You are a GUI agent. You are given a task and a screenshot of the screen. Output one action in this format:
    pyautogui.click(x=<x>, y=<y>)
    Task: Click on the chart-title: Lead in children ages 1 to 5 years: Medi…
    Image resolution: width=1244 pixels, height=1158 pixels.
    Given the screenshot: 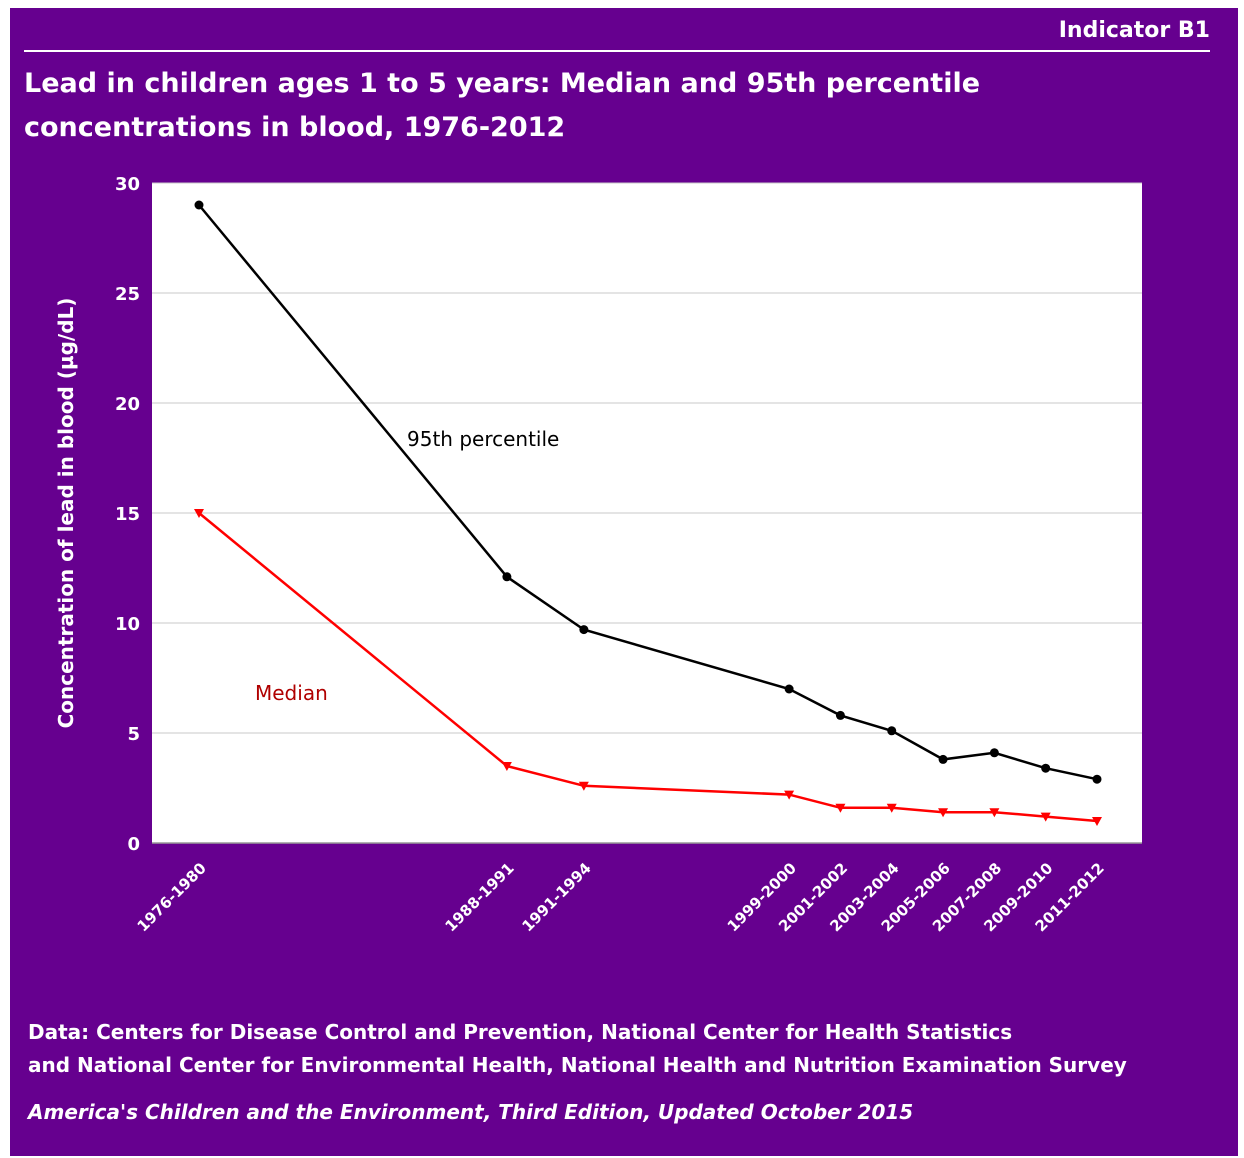 What is the action you would take?
    pyautogui.click(x=502, y=105)
    